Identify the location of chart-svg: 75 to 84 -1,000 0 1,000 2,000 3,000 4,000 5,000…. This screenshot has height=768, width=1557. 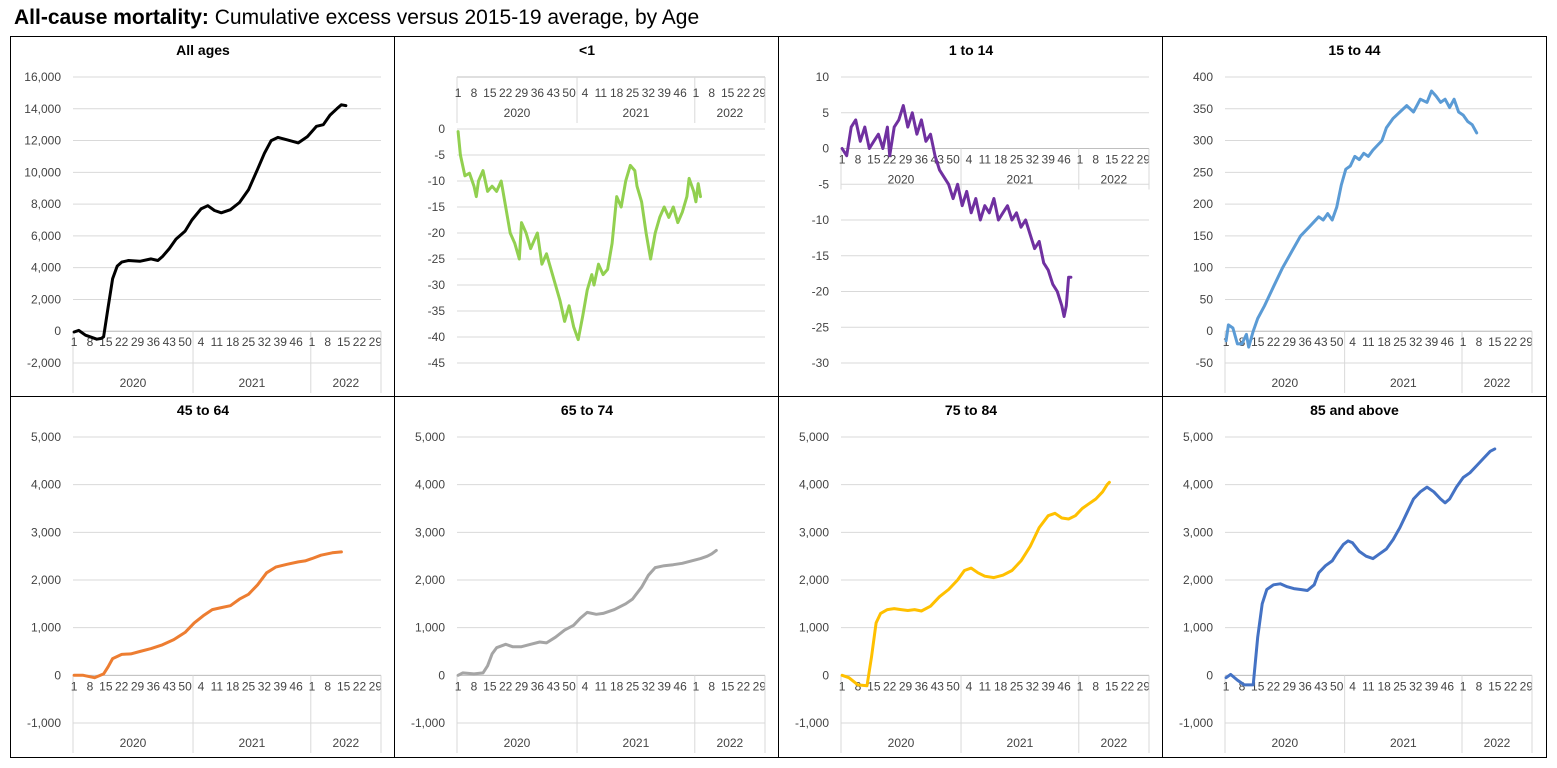
(972, 577).